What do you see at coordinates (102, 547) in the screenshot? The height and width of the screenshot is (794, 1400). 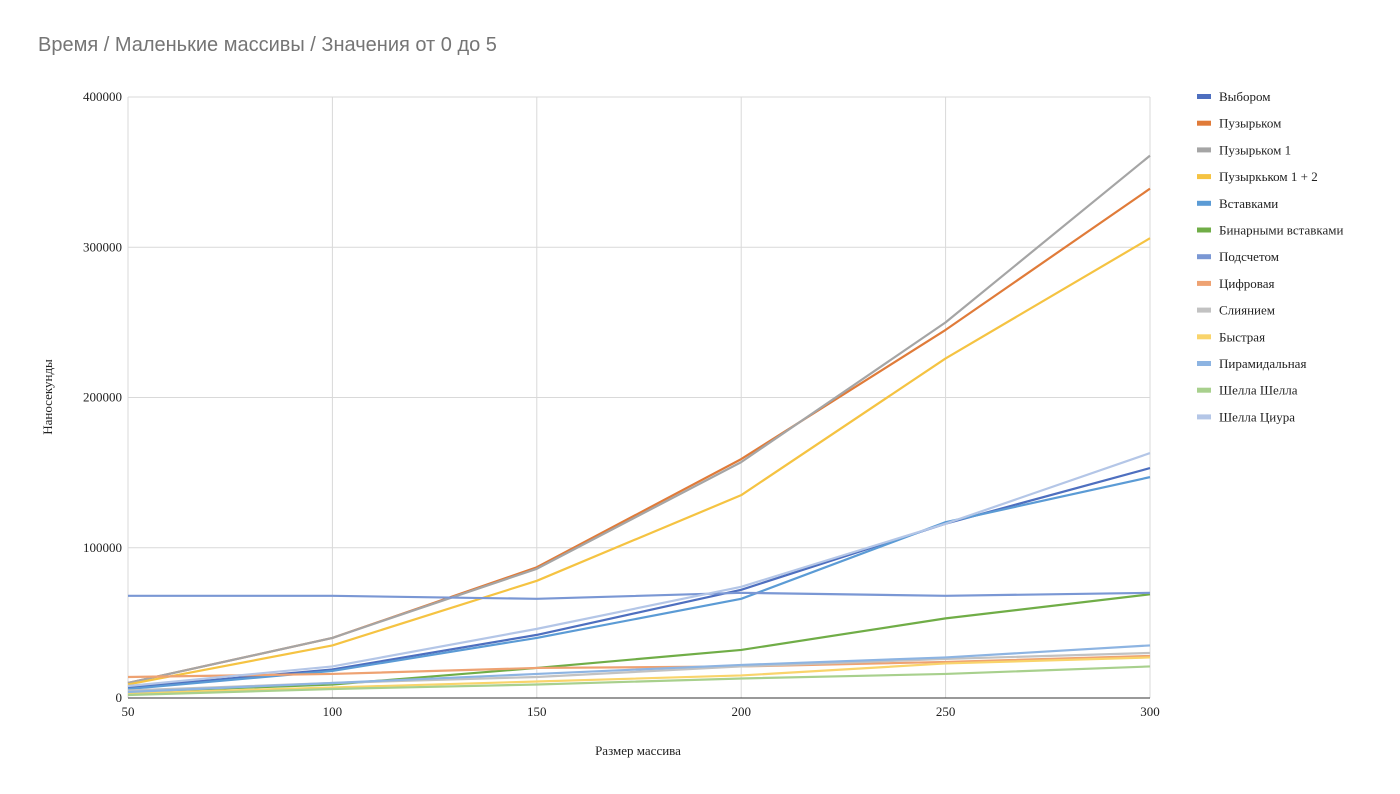 I see `y-tick-label: 100000` at bounding box center [102, 547].